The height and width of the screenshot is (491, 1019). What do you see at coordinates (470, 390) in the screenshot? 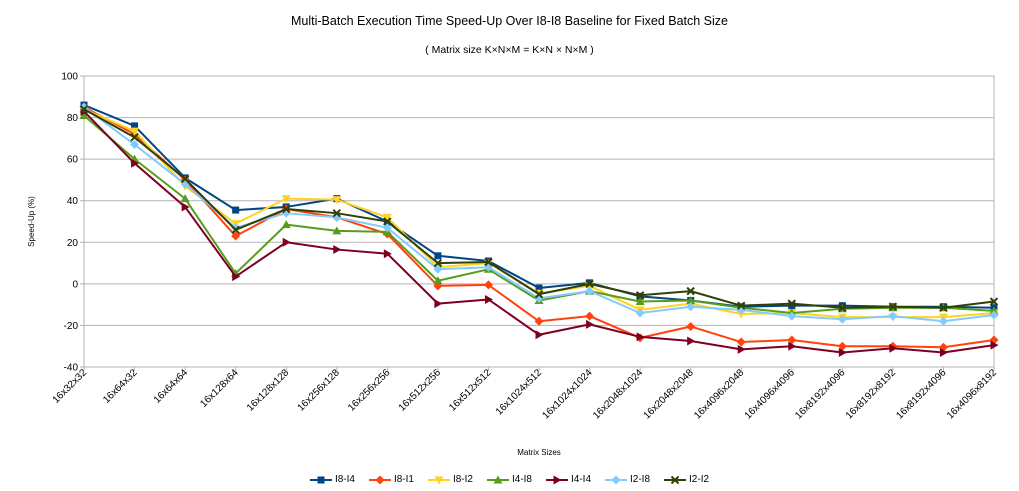
I see `x-tick-label: 16x512x512` at bounding box center [470, 390].